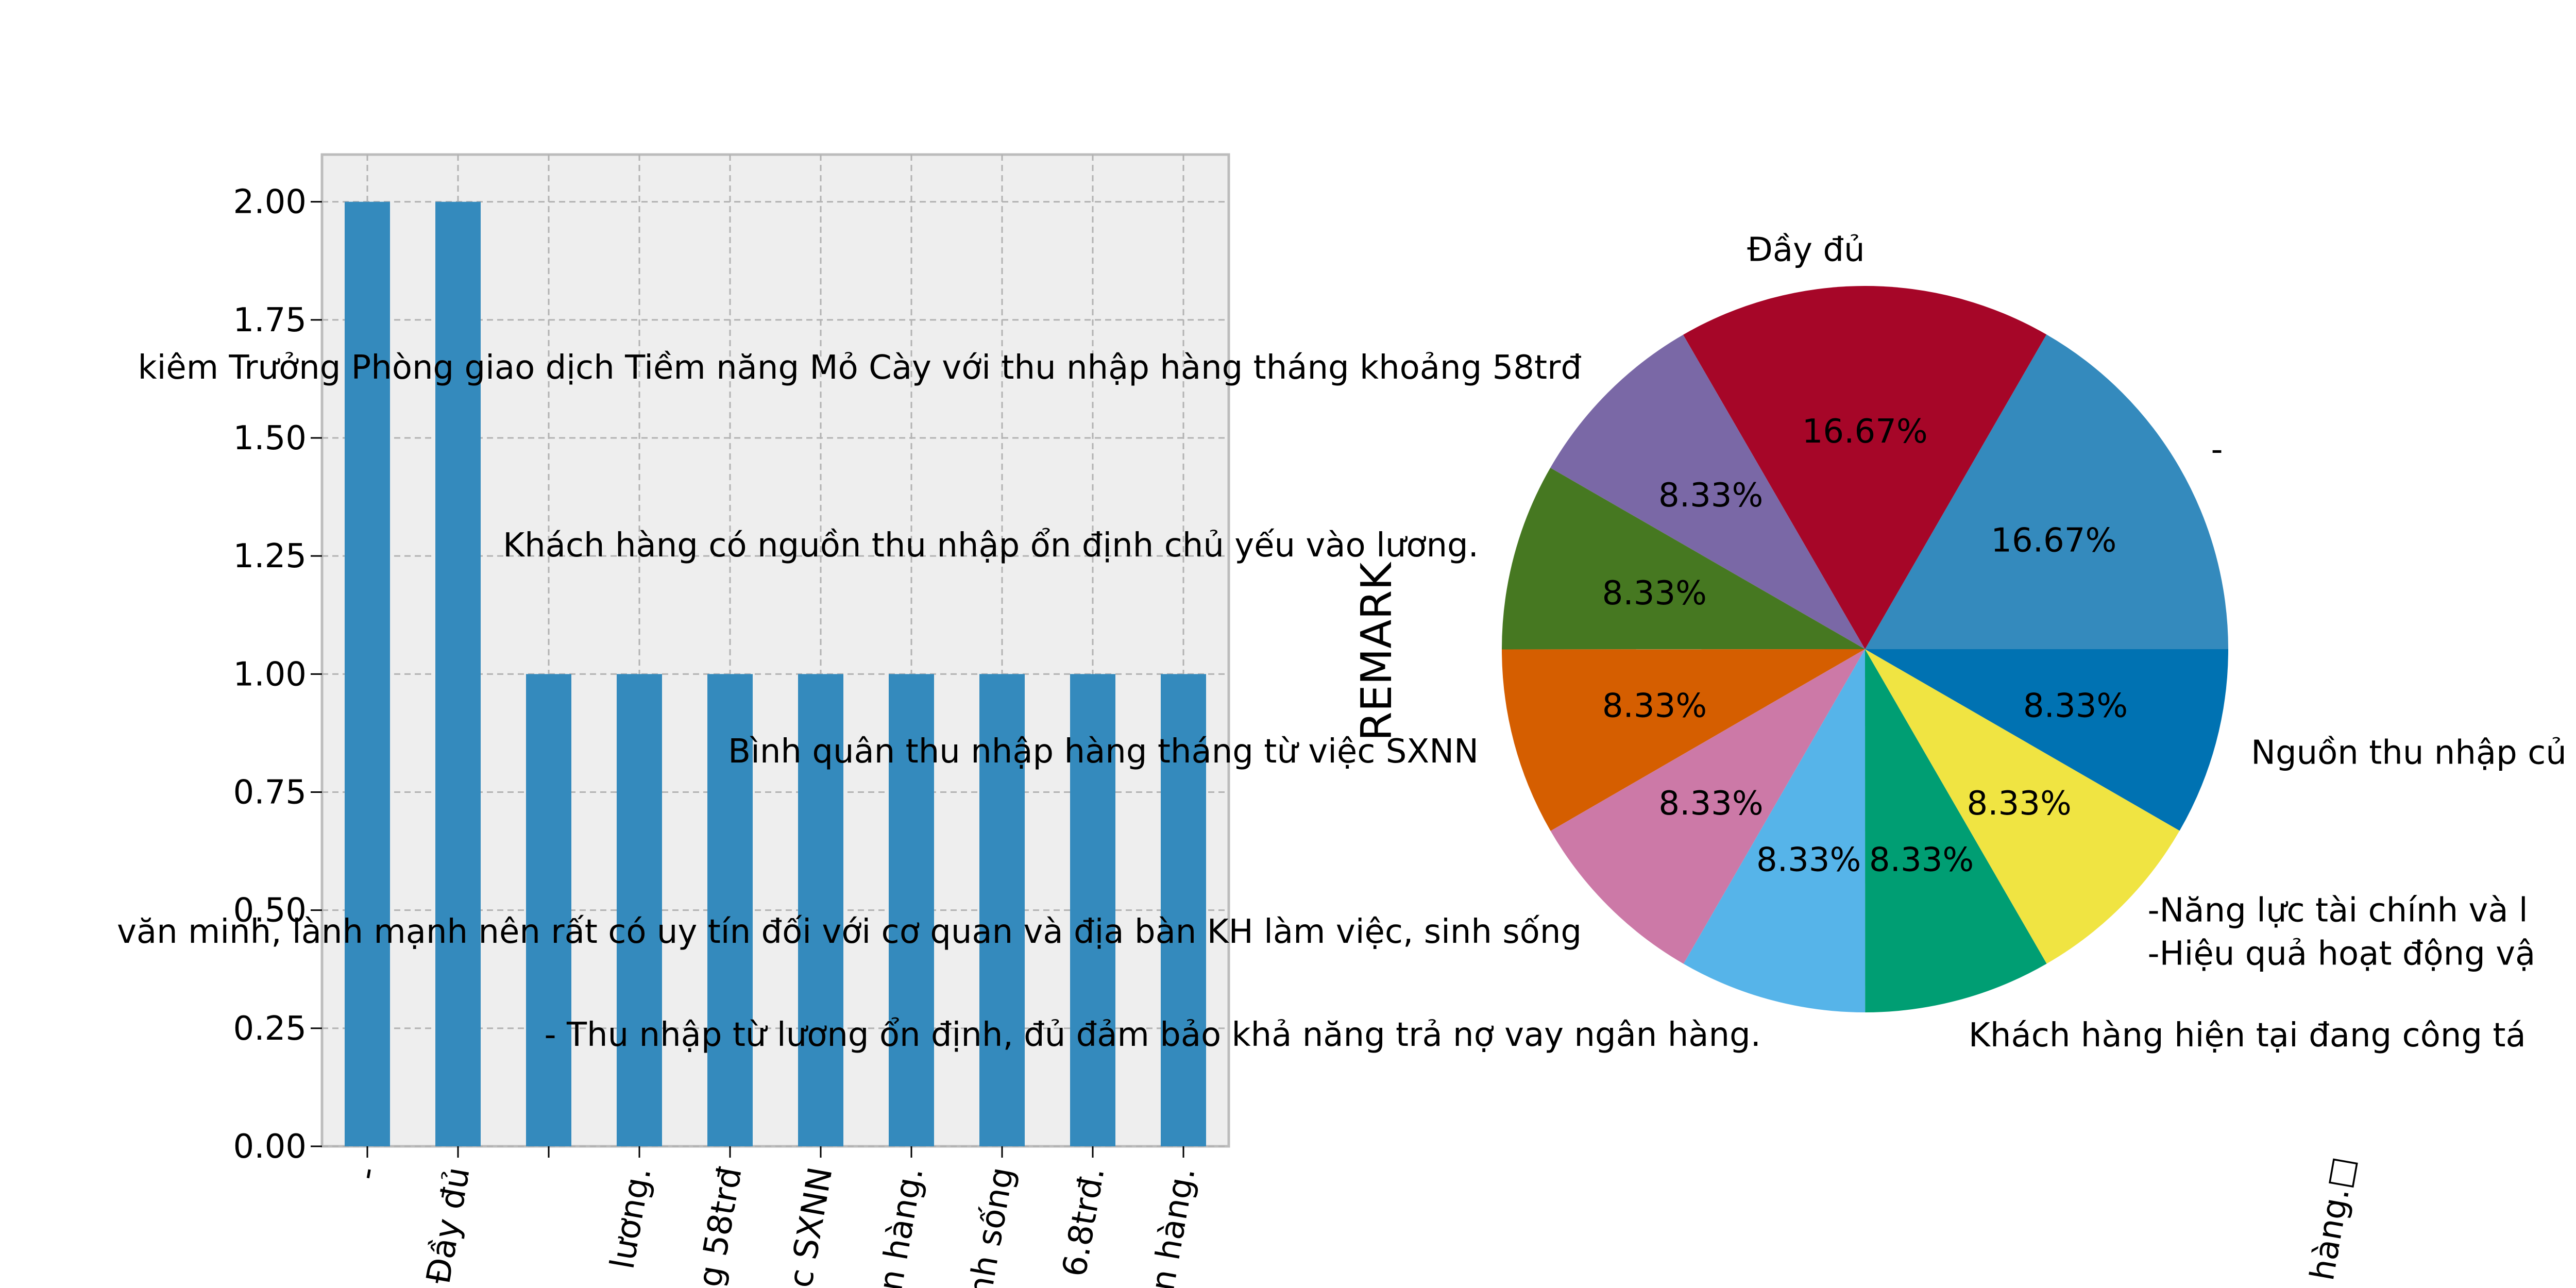 This screenshot has height=1288, width=2576. Describe the element at coordinates (2217, 450) in the screenshot. I see `pie-slice-label: -` at that location.